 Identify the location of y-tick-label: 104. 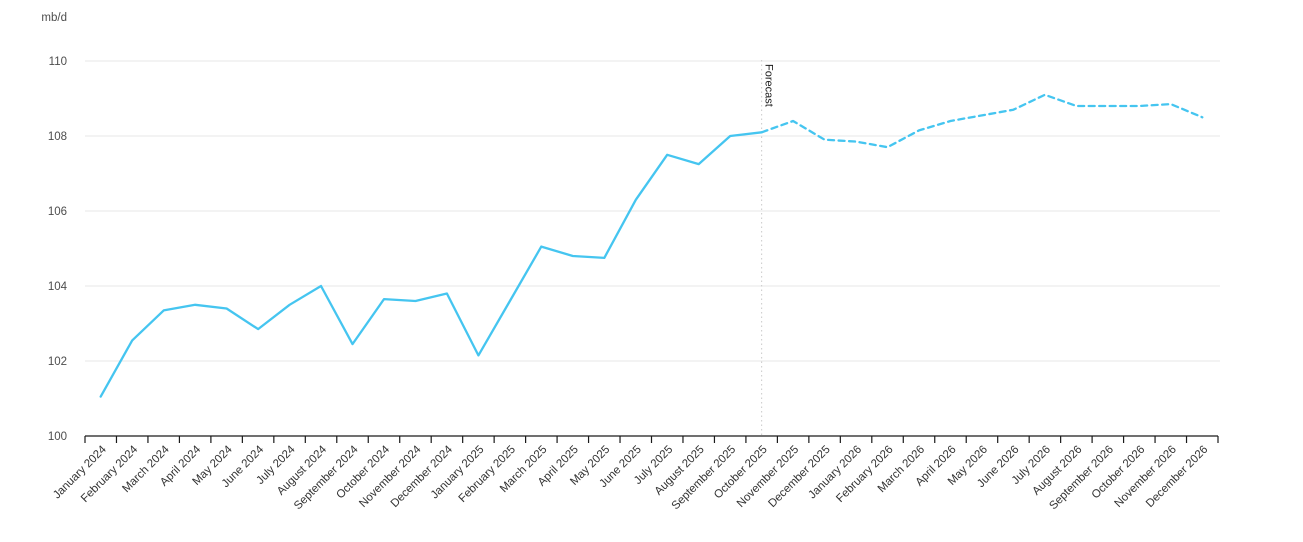
(58, 287).